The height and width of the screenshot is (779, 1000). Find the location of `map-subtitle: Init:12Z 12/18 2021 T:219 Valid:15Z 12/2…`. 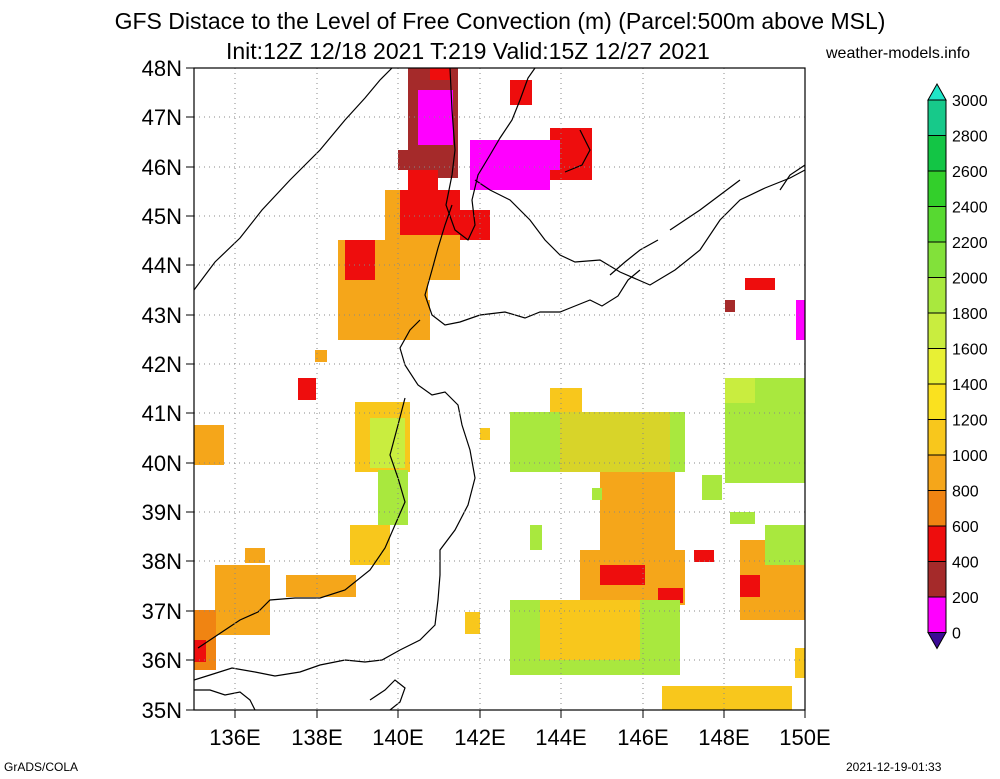

map-subtitle: Init:12Z 12/18 2021 T:219 Valid:15Z 12/2… is located at coordinates (468, 51).